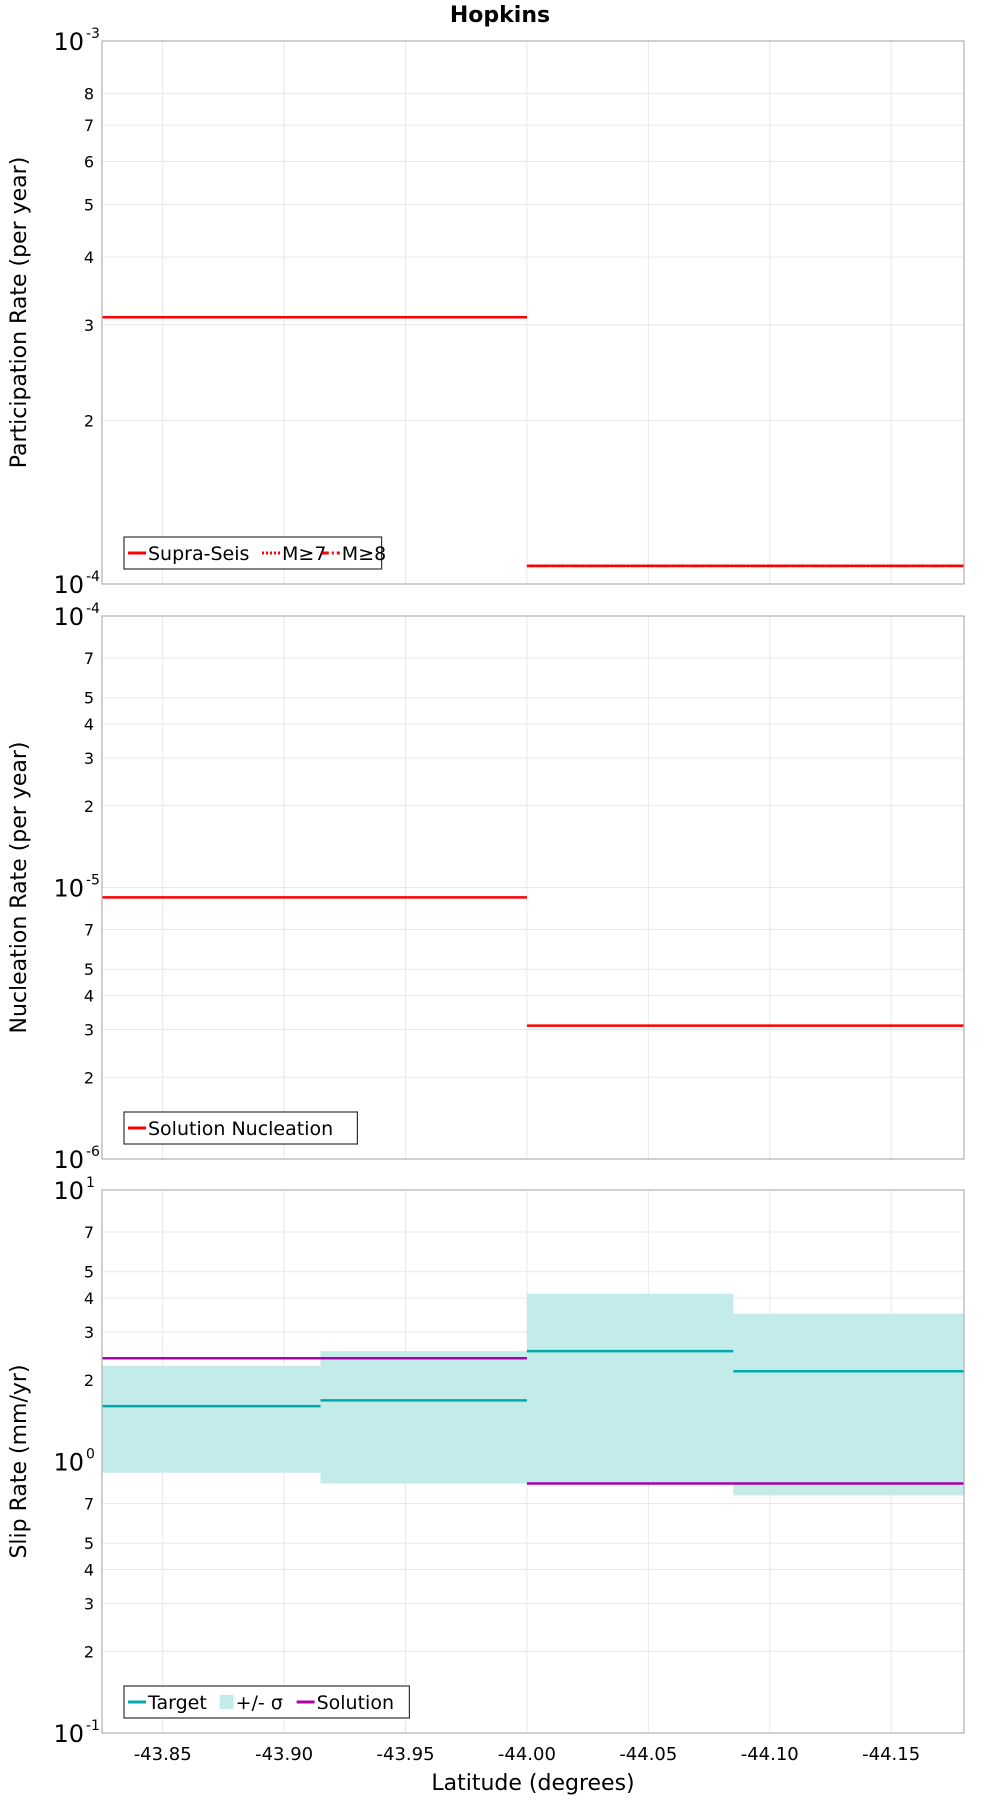 This screenshot has width=1000, height=1800. I want to click on y-tick-label: 8, so click(89, 94).